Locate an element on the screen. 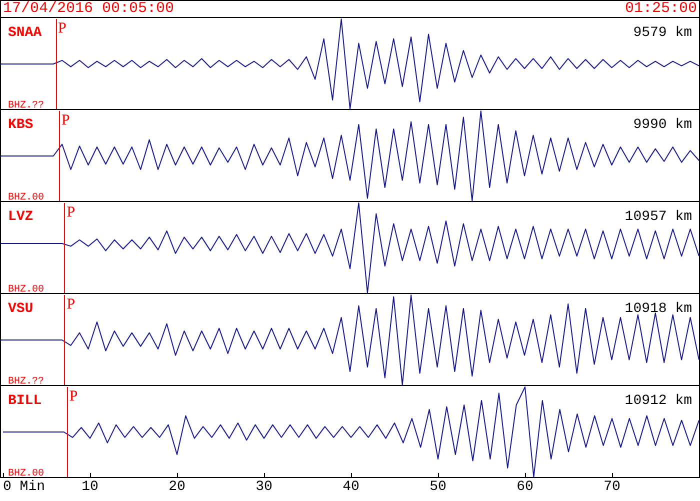  x-tick-label: 0 Min is located at coordinates (24, 487).